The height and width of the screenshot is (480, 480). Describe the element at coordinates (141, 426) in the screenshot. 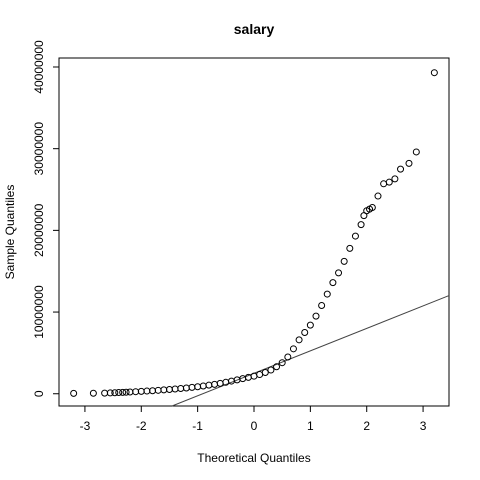

I see `x-tick-label: -2` at that location.